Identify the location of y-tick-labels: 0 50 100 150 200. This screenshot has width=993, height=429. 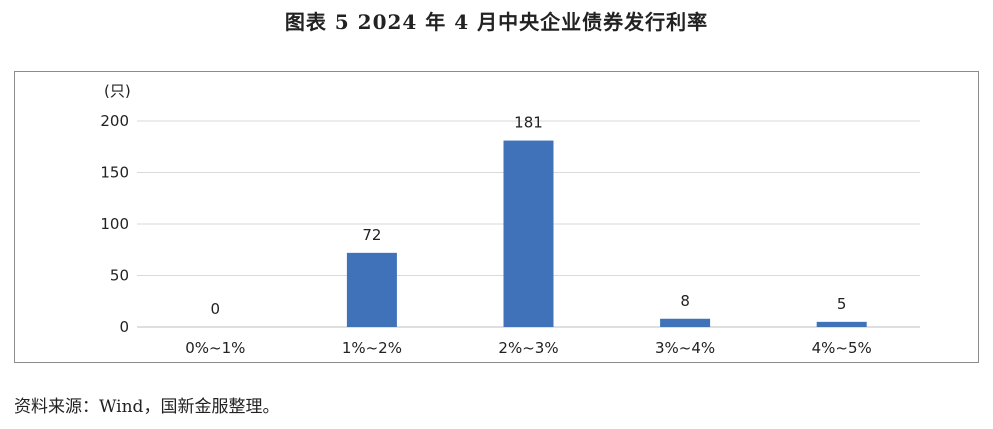
(114, 224).